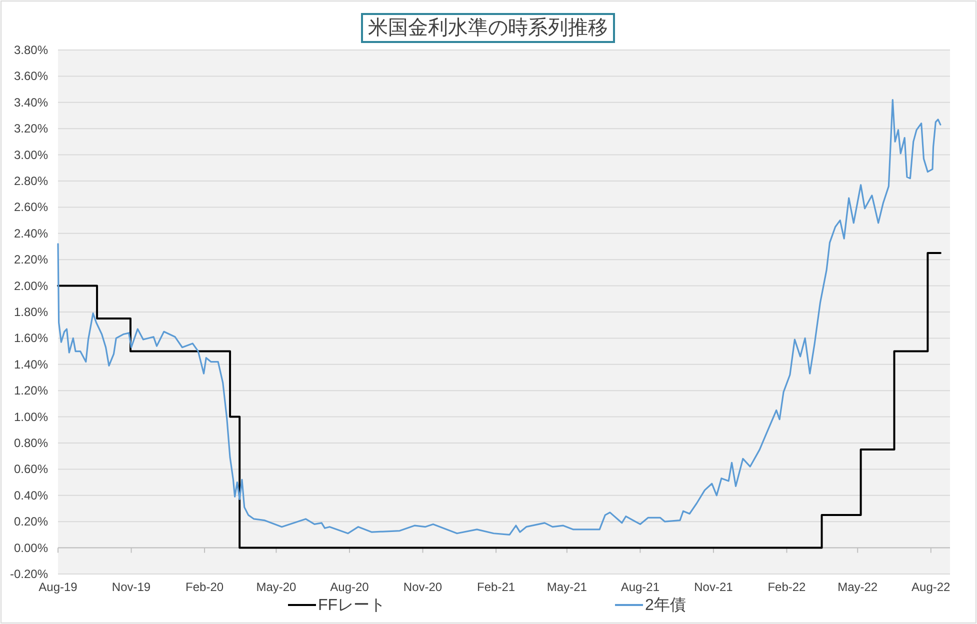 The height and width of the screenshot is (624, 977). What do you see at coordinates (31, 76) in the screenshot?
I see `y-tick-label: 3.60%` at bounding box center [31, 76].